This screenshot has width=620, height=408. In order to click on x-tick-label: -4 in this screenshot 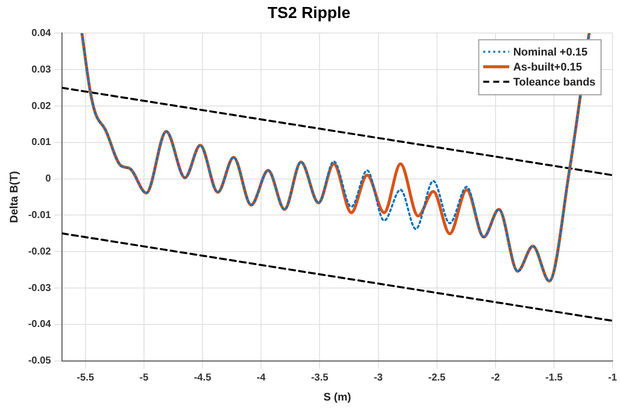, I will do `click(261, 378)`.